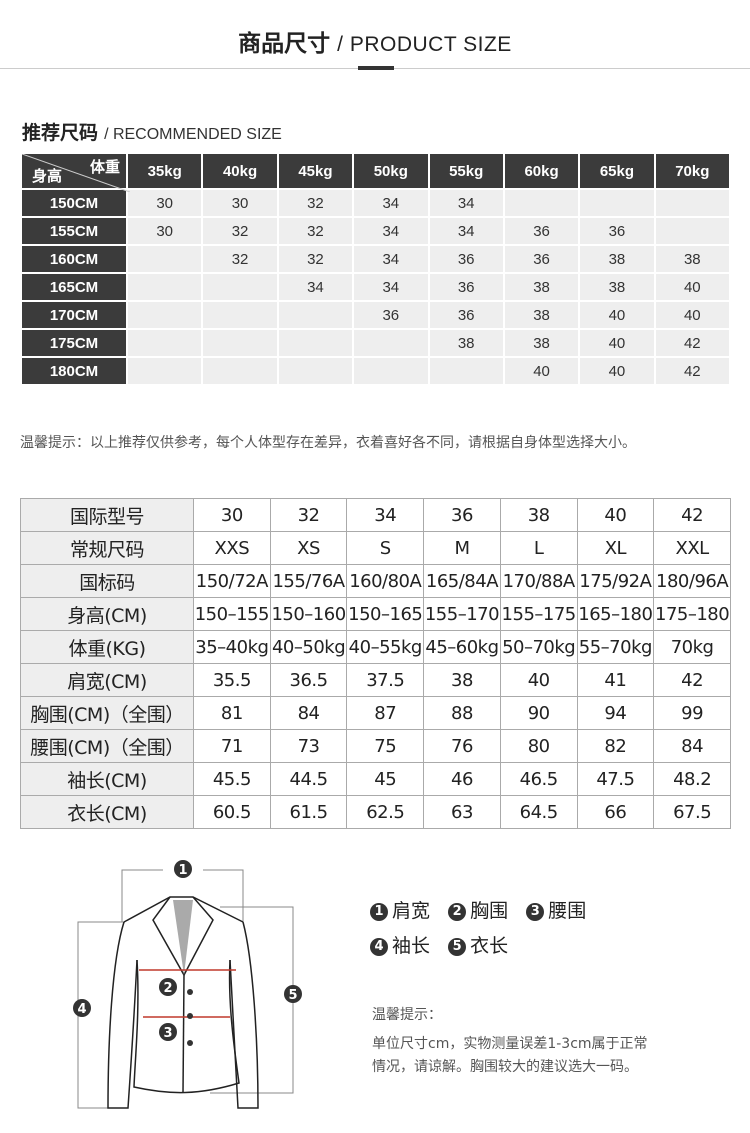  I want to click on value-cell: 45.5, so click(232, 779).